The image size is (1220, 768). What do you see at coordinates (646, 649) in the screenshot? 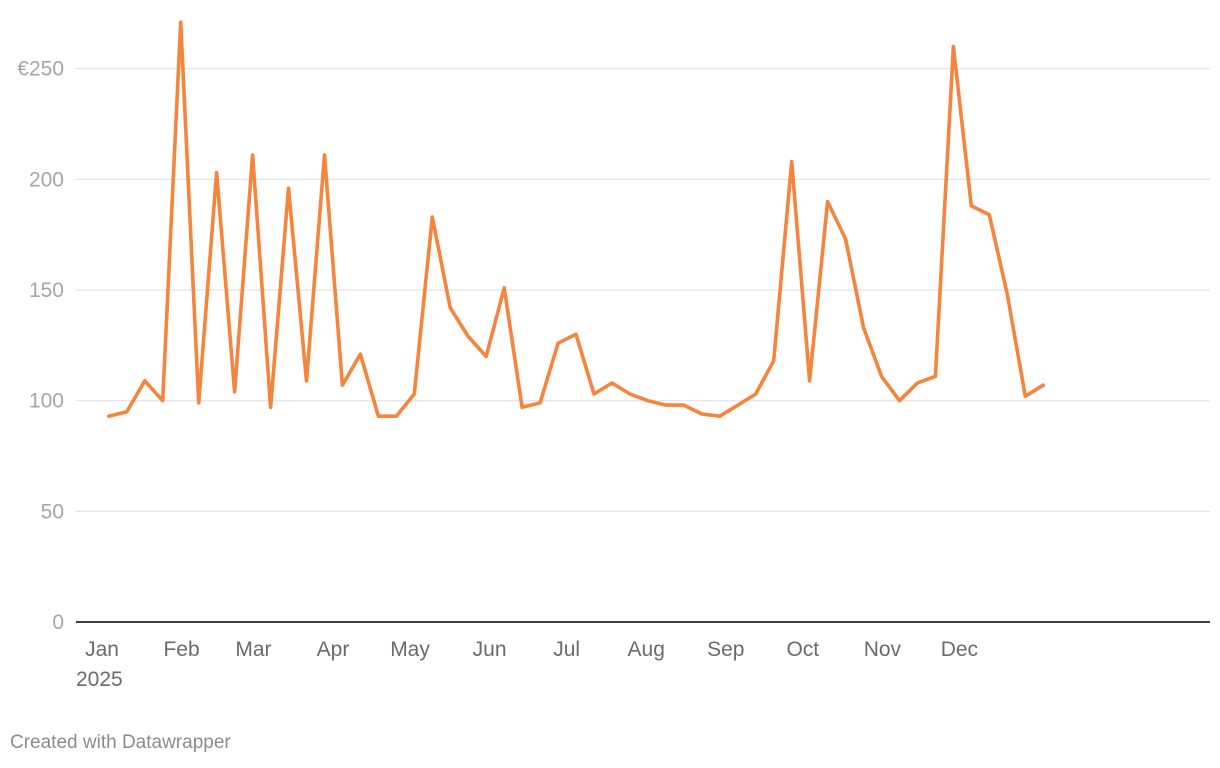
I see `x-tick-label-aug: Aug` at bounding box center [646, 649].